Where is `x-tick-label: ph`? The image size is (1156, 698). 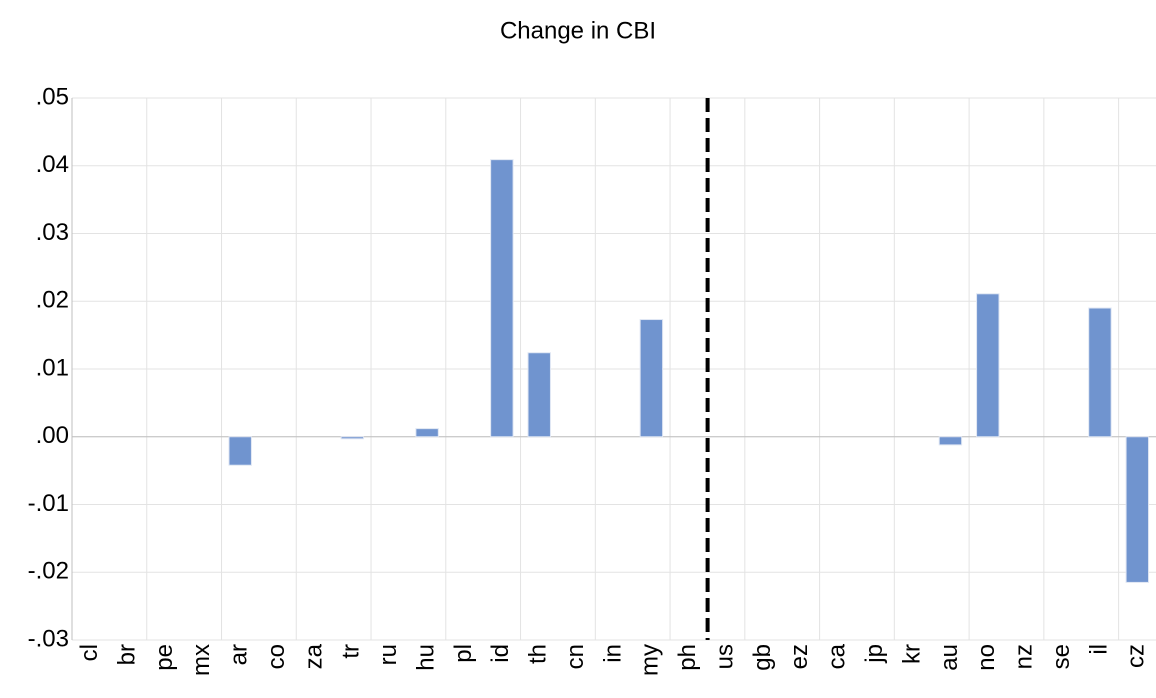 x-tick-label: ph is located at coordinates (687, 657).